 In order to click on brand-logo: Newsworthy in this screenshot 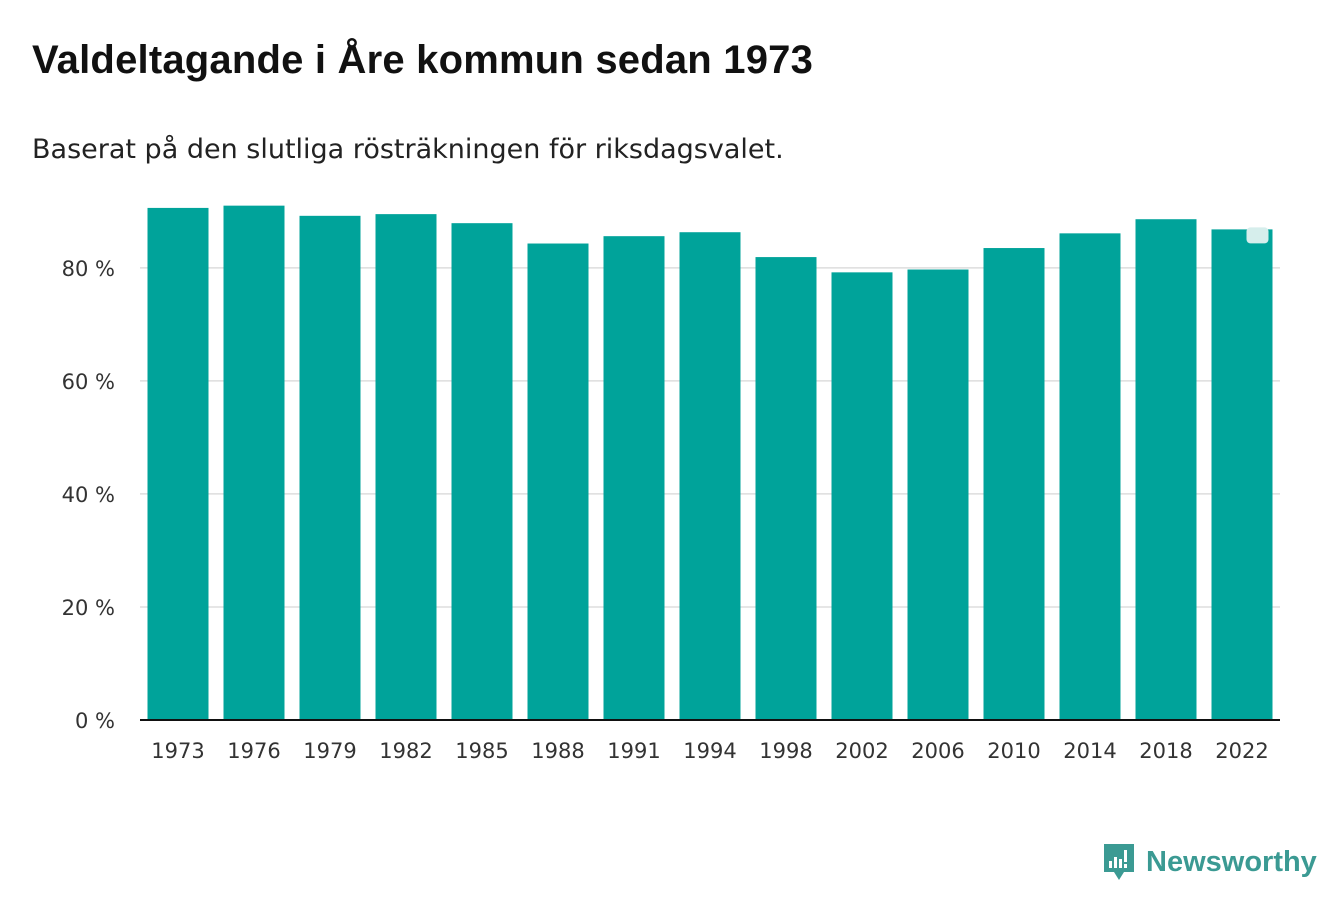, I will do `click(1209, 862)`.